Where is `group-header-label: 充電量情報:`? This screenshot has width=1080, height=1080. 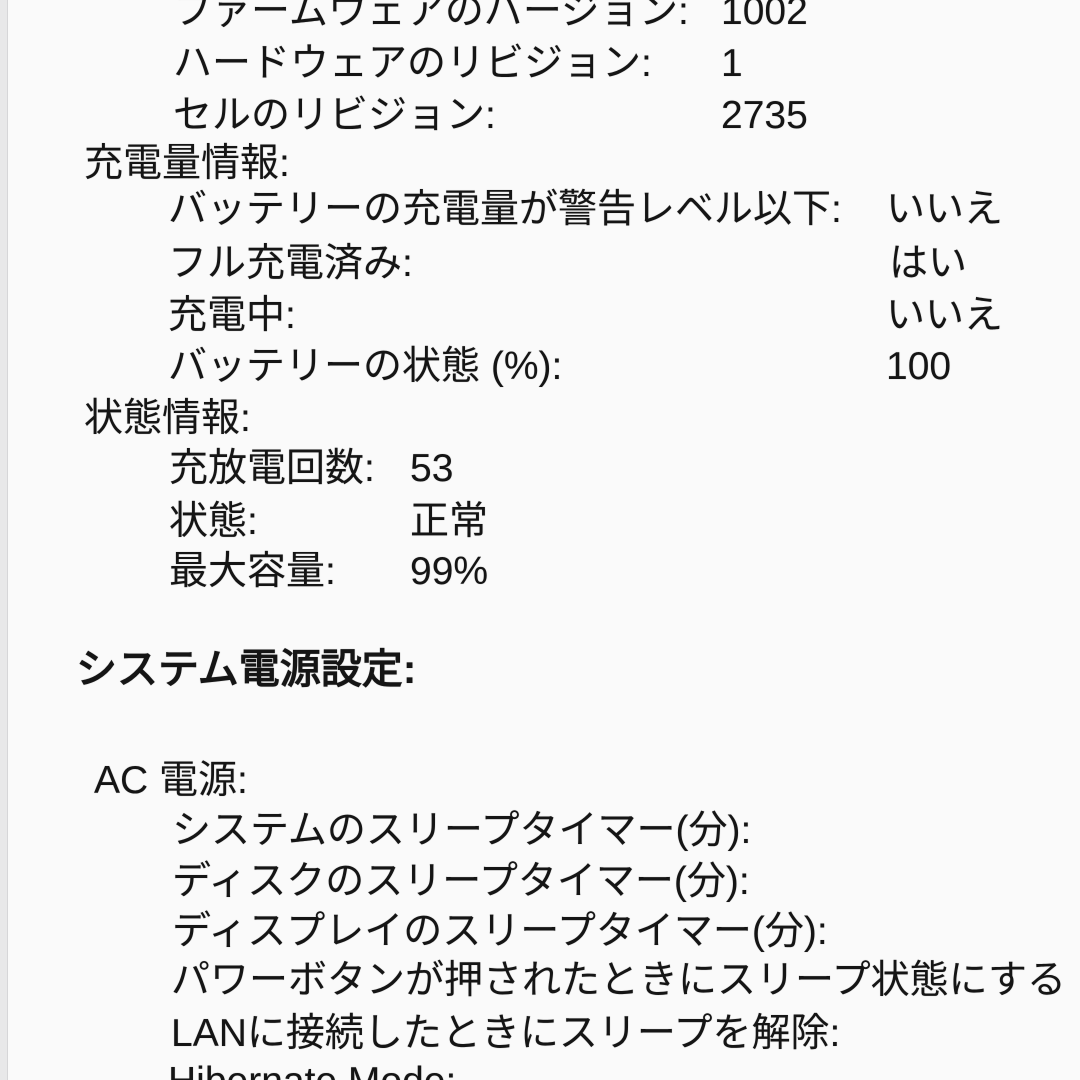 group-header-label: 充電量情報: is located at coordinates (187, 163).